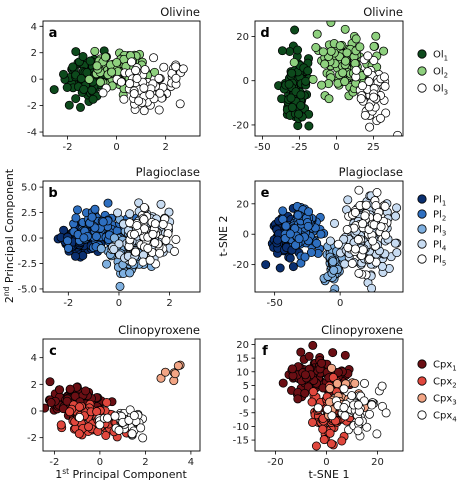 The image size is (474, 484). I want to click on panel-e: -50 0 -20 0 20 Plagioclase e, so click(318, 237).